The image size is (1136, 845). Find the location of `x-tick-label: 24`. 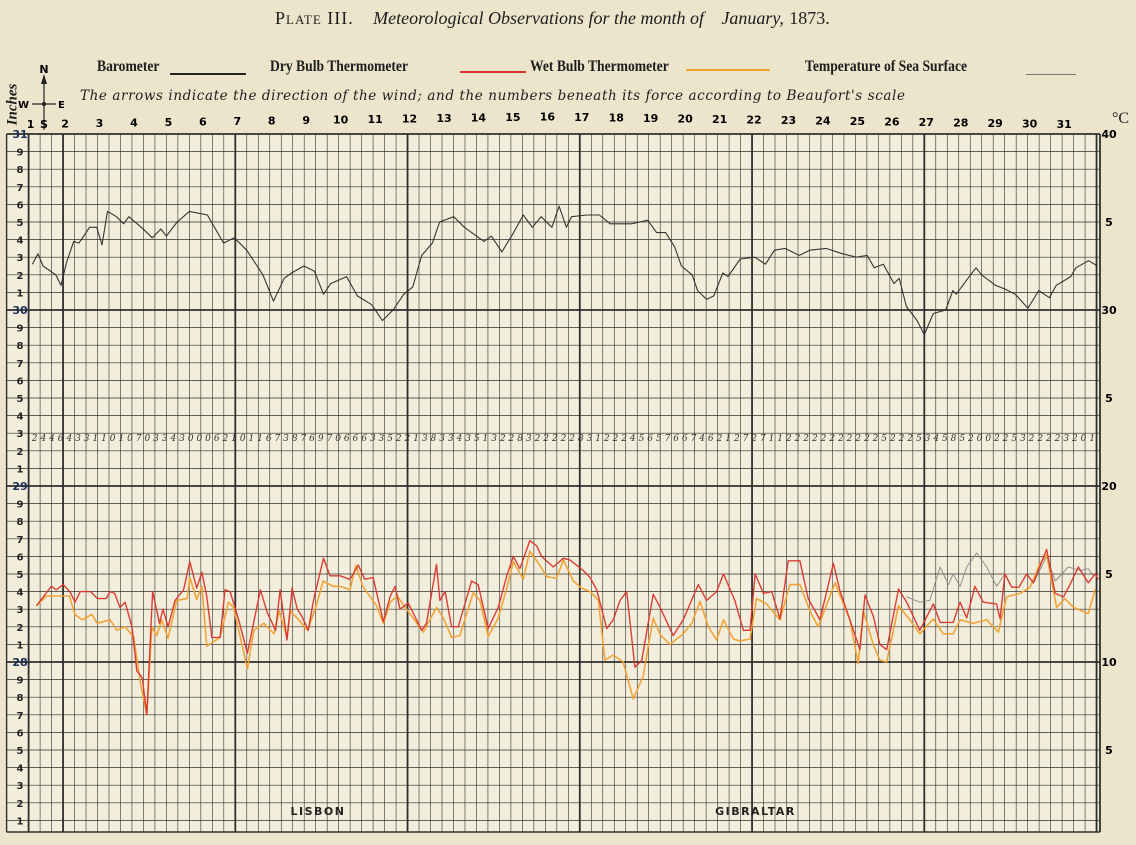

x-tick-label: 24 is located at coordinates (823, 121).